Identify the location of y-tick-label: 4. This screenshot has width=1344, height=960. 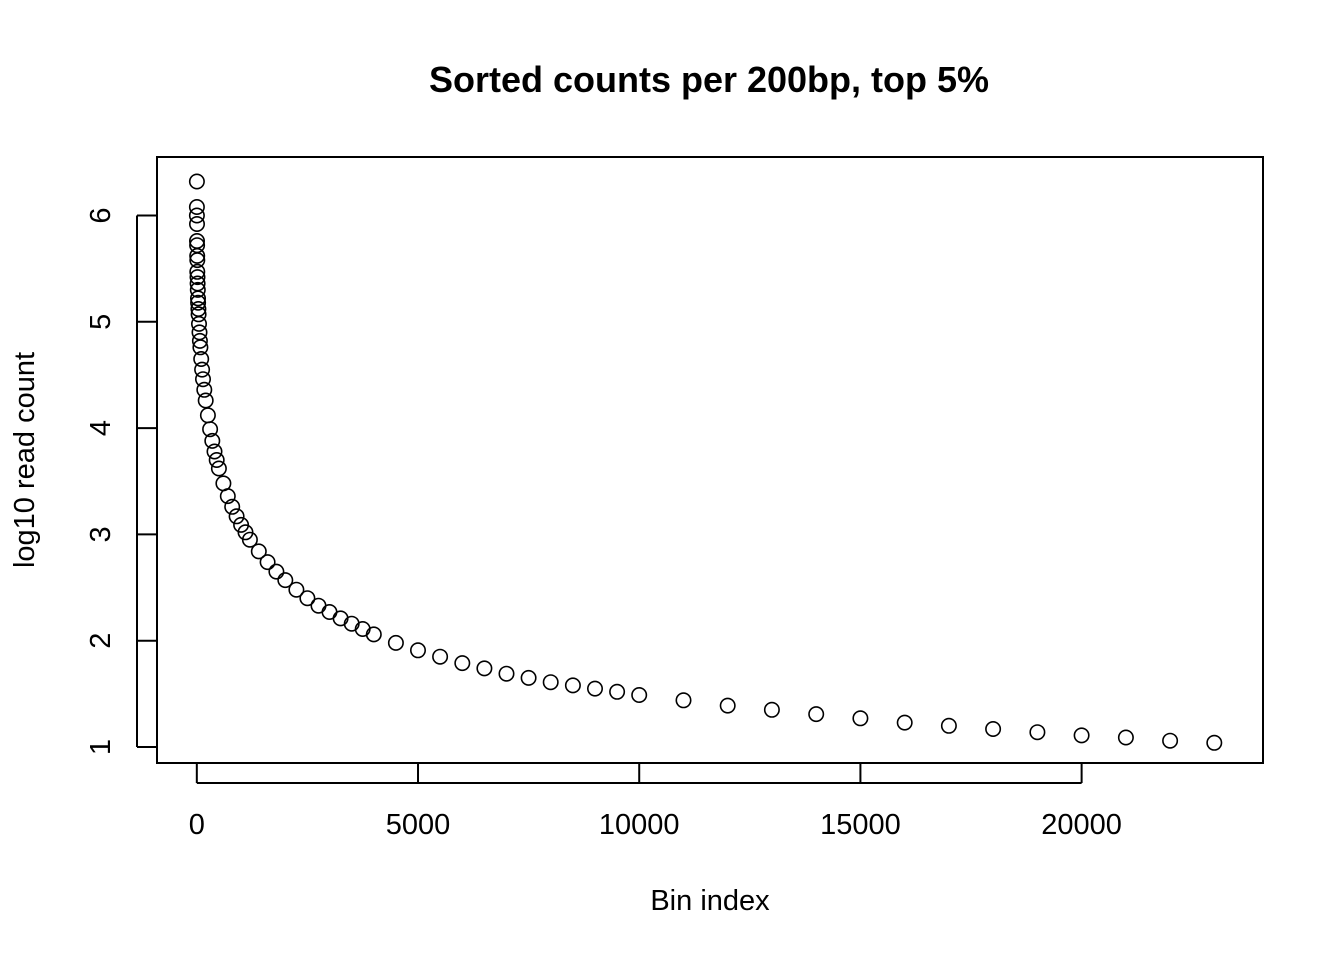
(101, 428).